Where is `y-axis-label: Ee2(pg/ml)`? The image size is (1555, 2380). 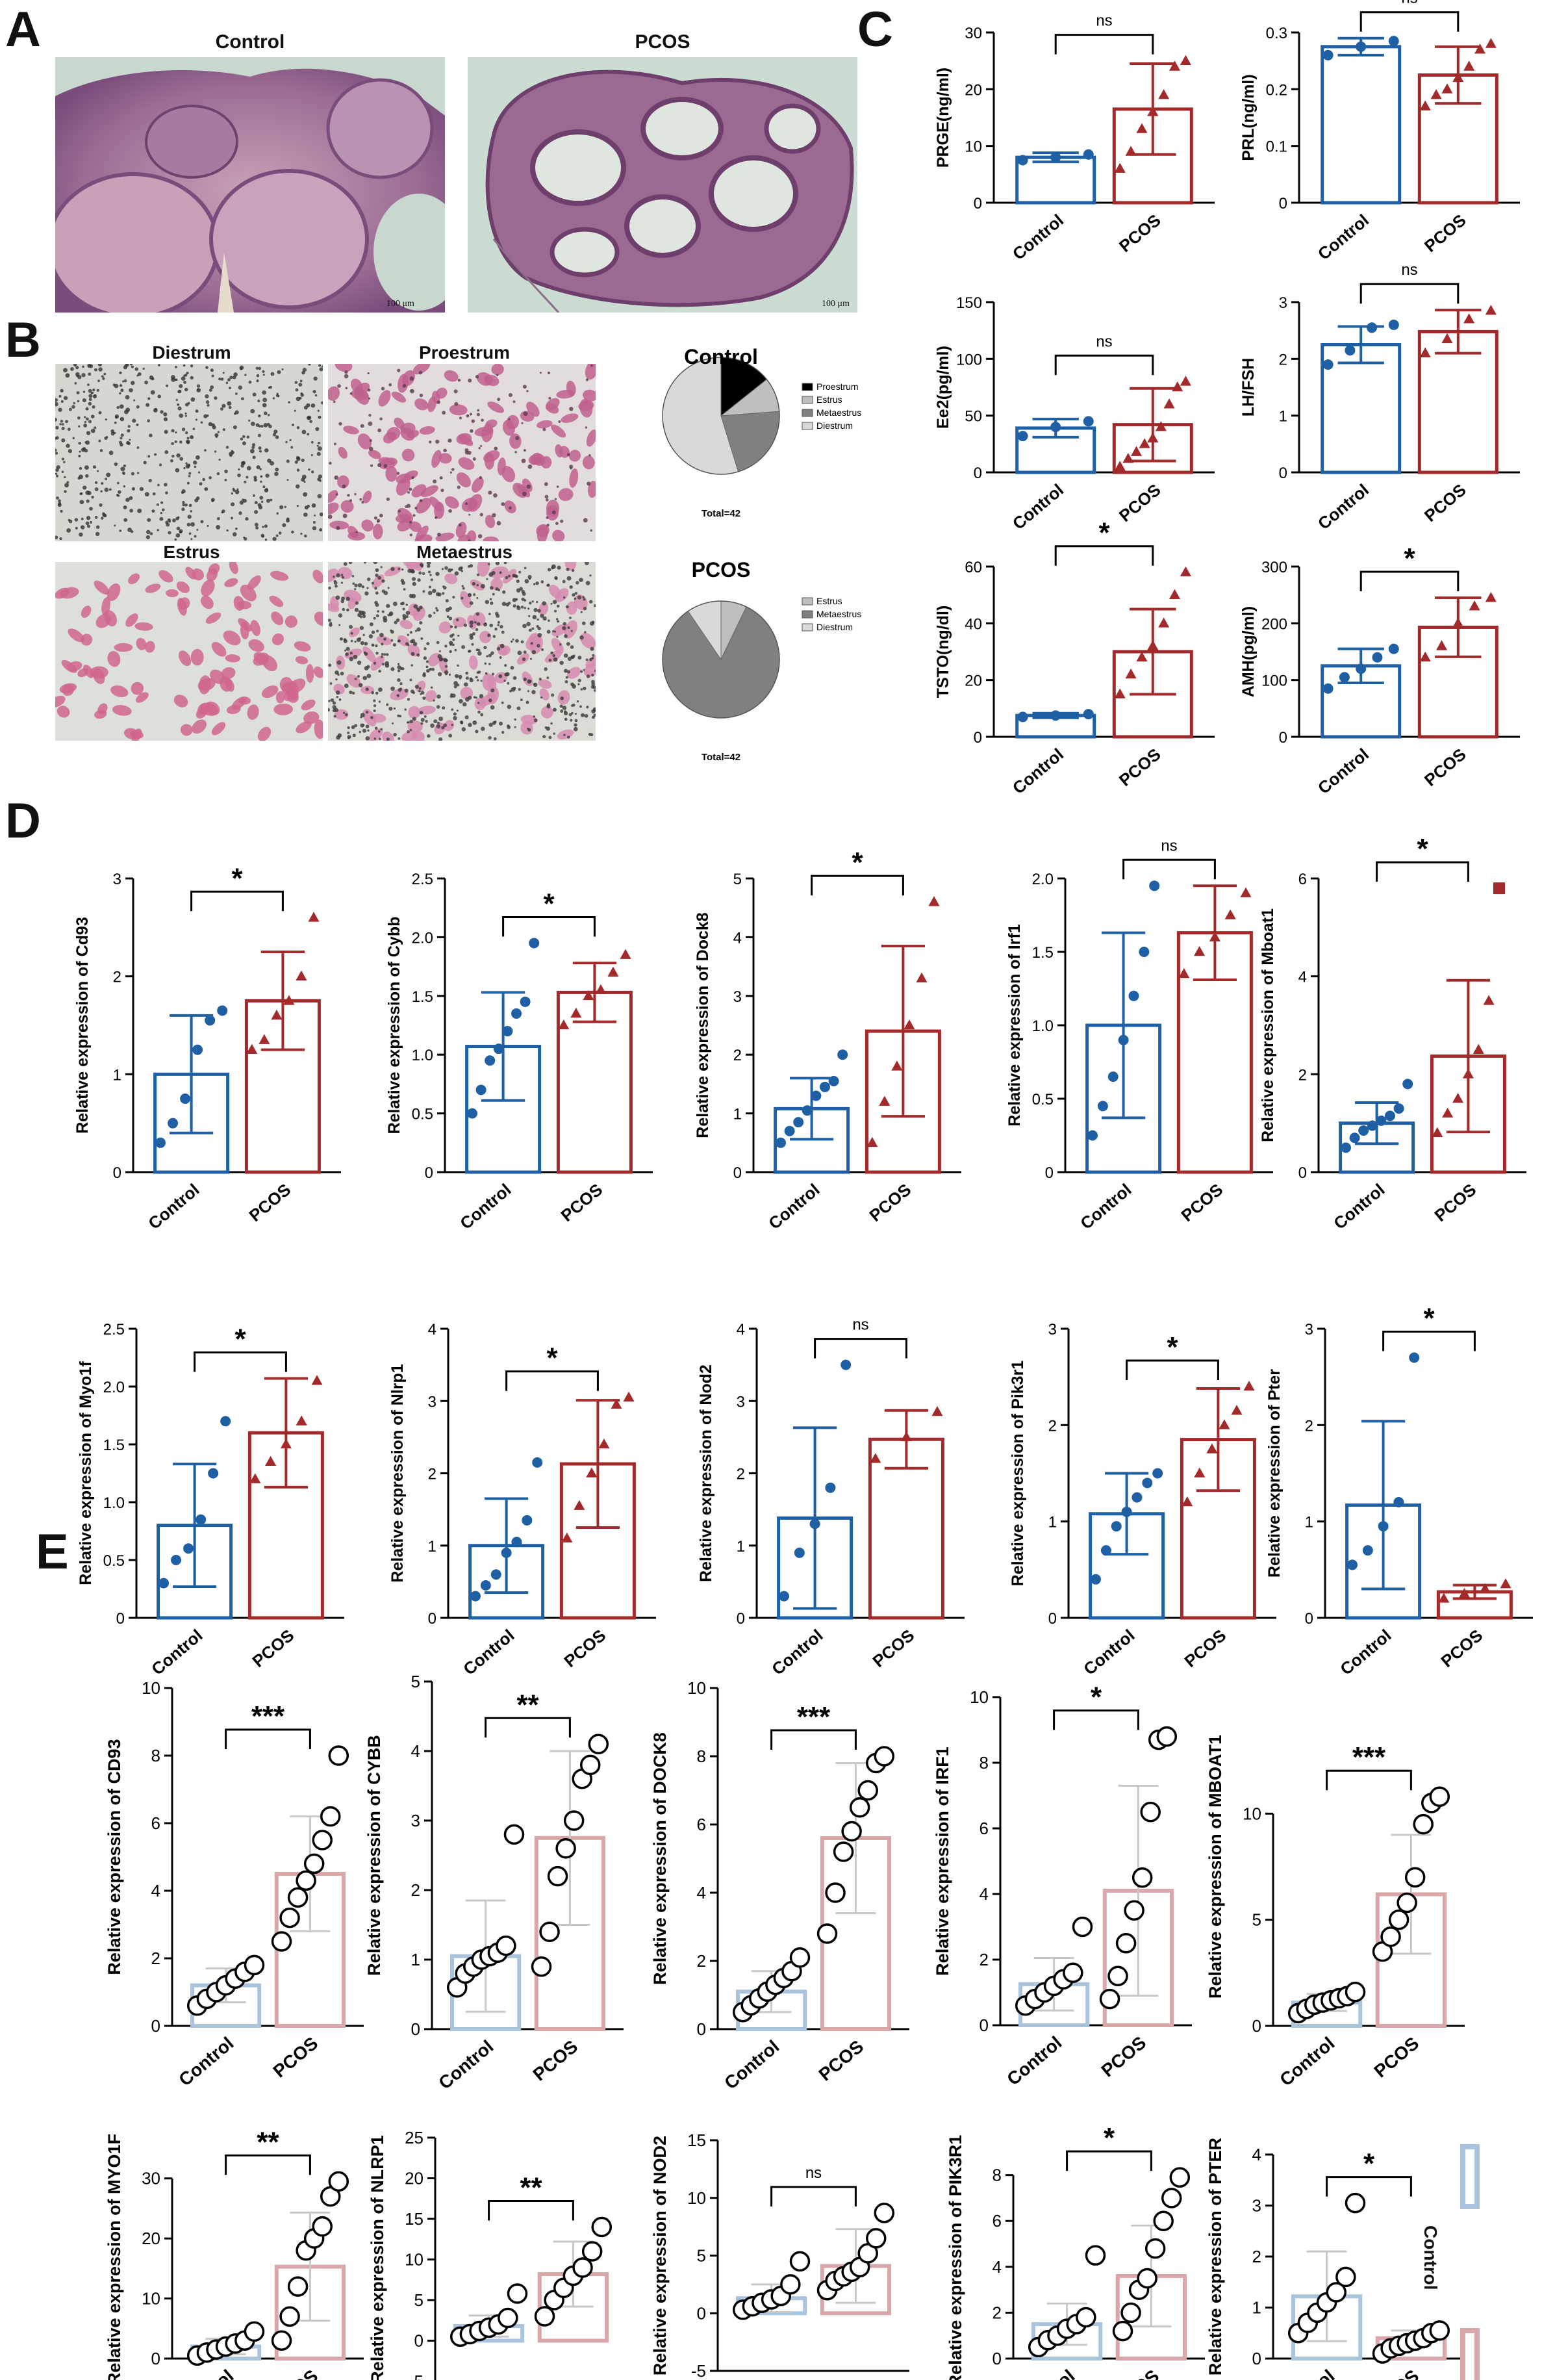 y-axis-label: Ee2(pg/ml) is located at coordinates (943, 387).